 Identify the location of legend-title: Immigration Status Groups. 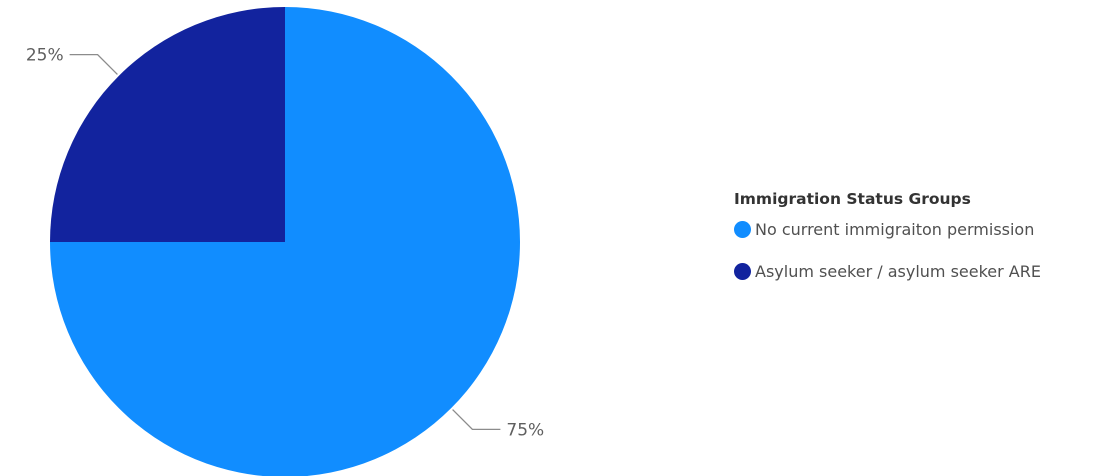
(852, 199).